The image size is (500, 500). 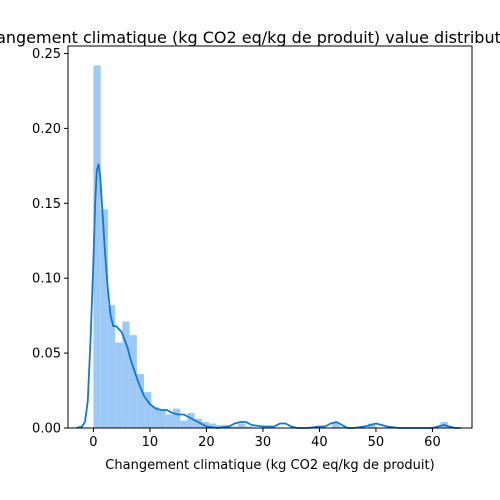 I want to click on x-tick-label: 50, so click(x=376, y=442).